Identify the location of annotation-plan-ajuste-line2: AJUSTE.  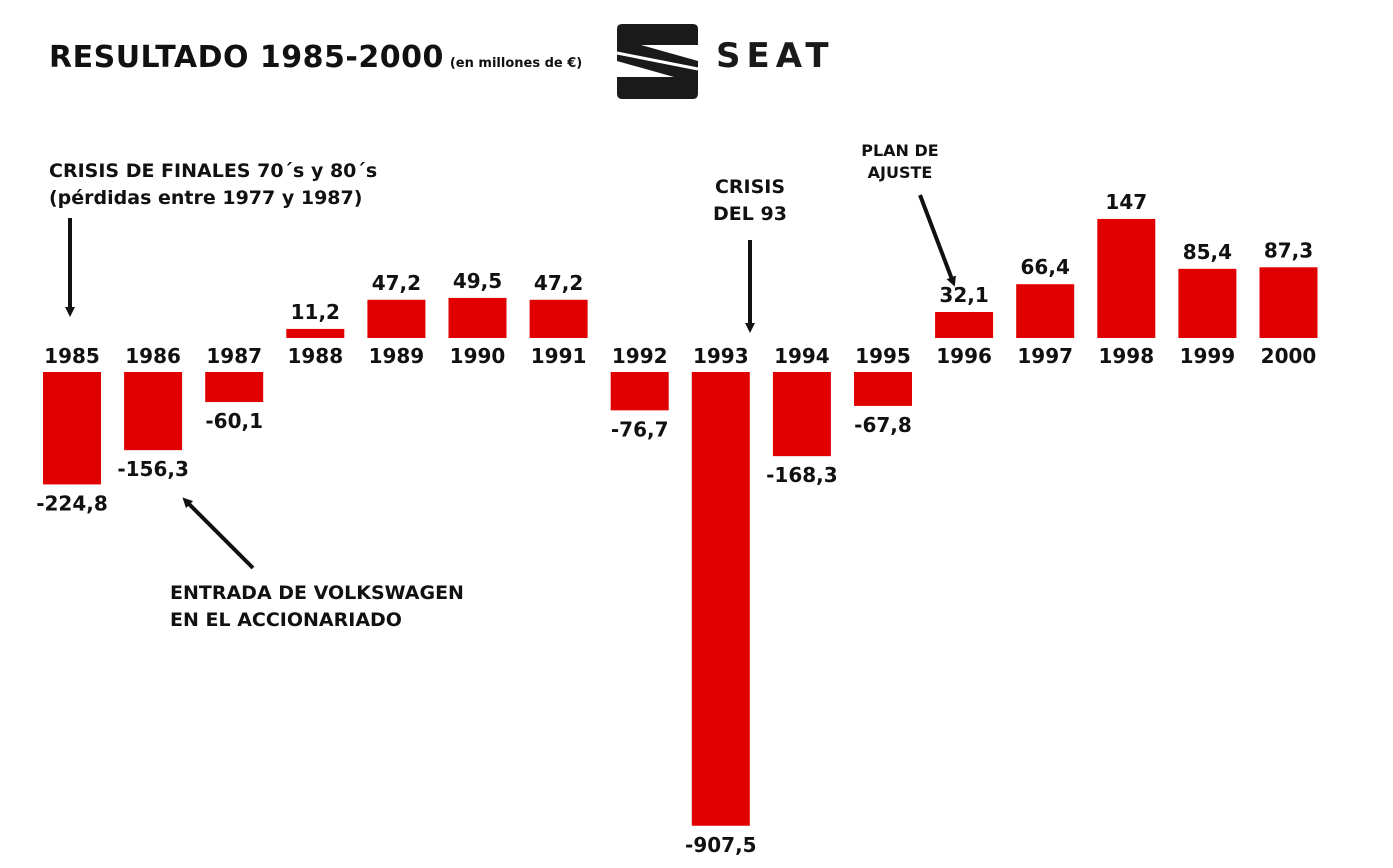
(900, 172).